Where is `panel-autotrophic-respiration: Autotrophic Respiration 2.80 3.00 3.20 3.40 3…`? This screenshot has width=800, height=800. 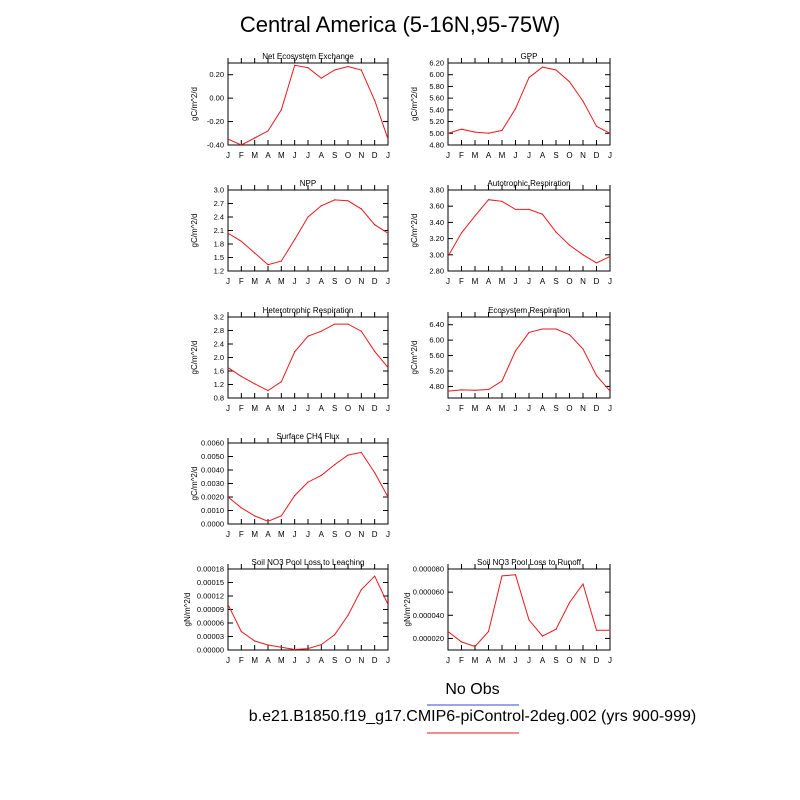 panel-autotrophic-respiration: Autotrophic Respiration 2.80 3.00 3.20 3.40 3… is located at coordinates (511, 232).